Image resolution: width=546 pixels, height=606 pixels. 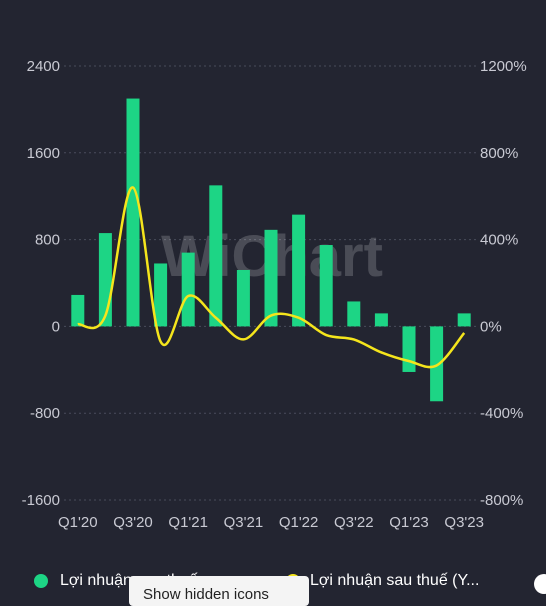 What do you see at coordinates (499, 240) in the screenshot?
I see `y-right-tick-label: 400%` at bounding box center [499, 240].